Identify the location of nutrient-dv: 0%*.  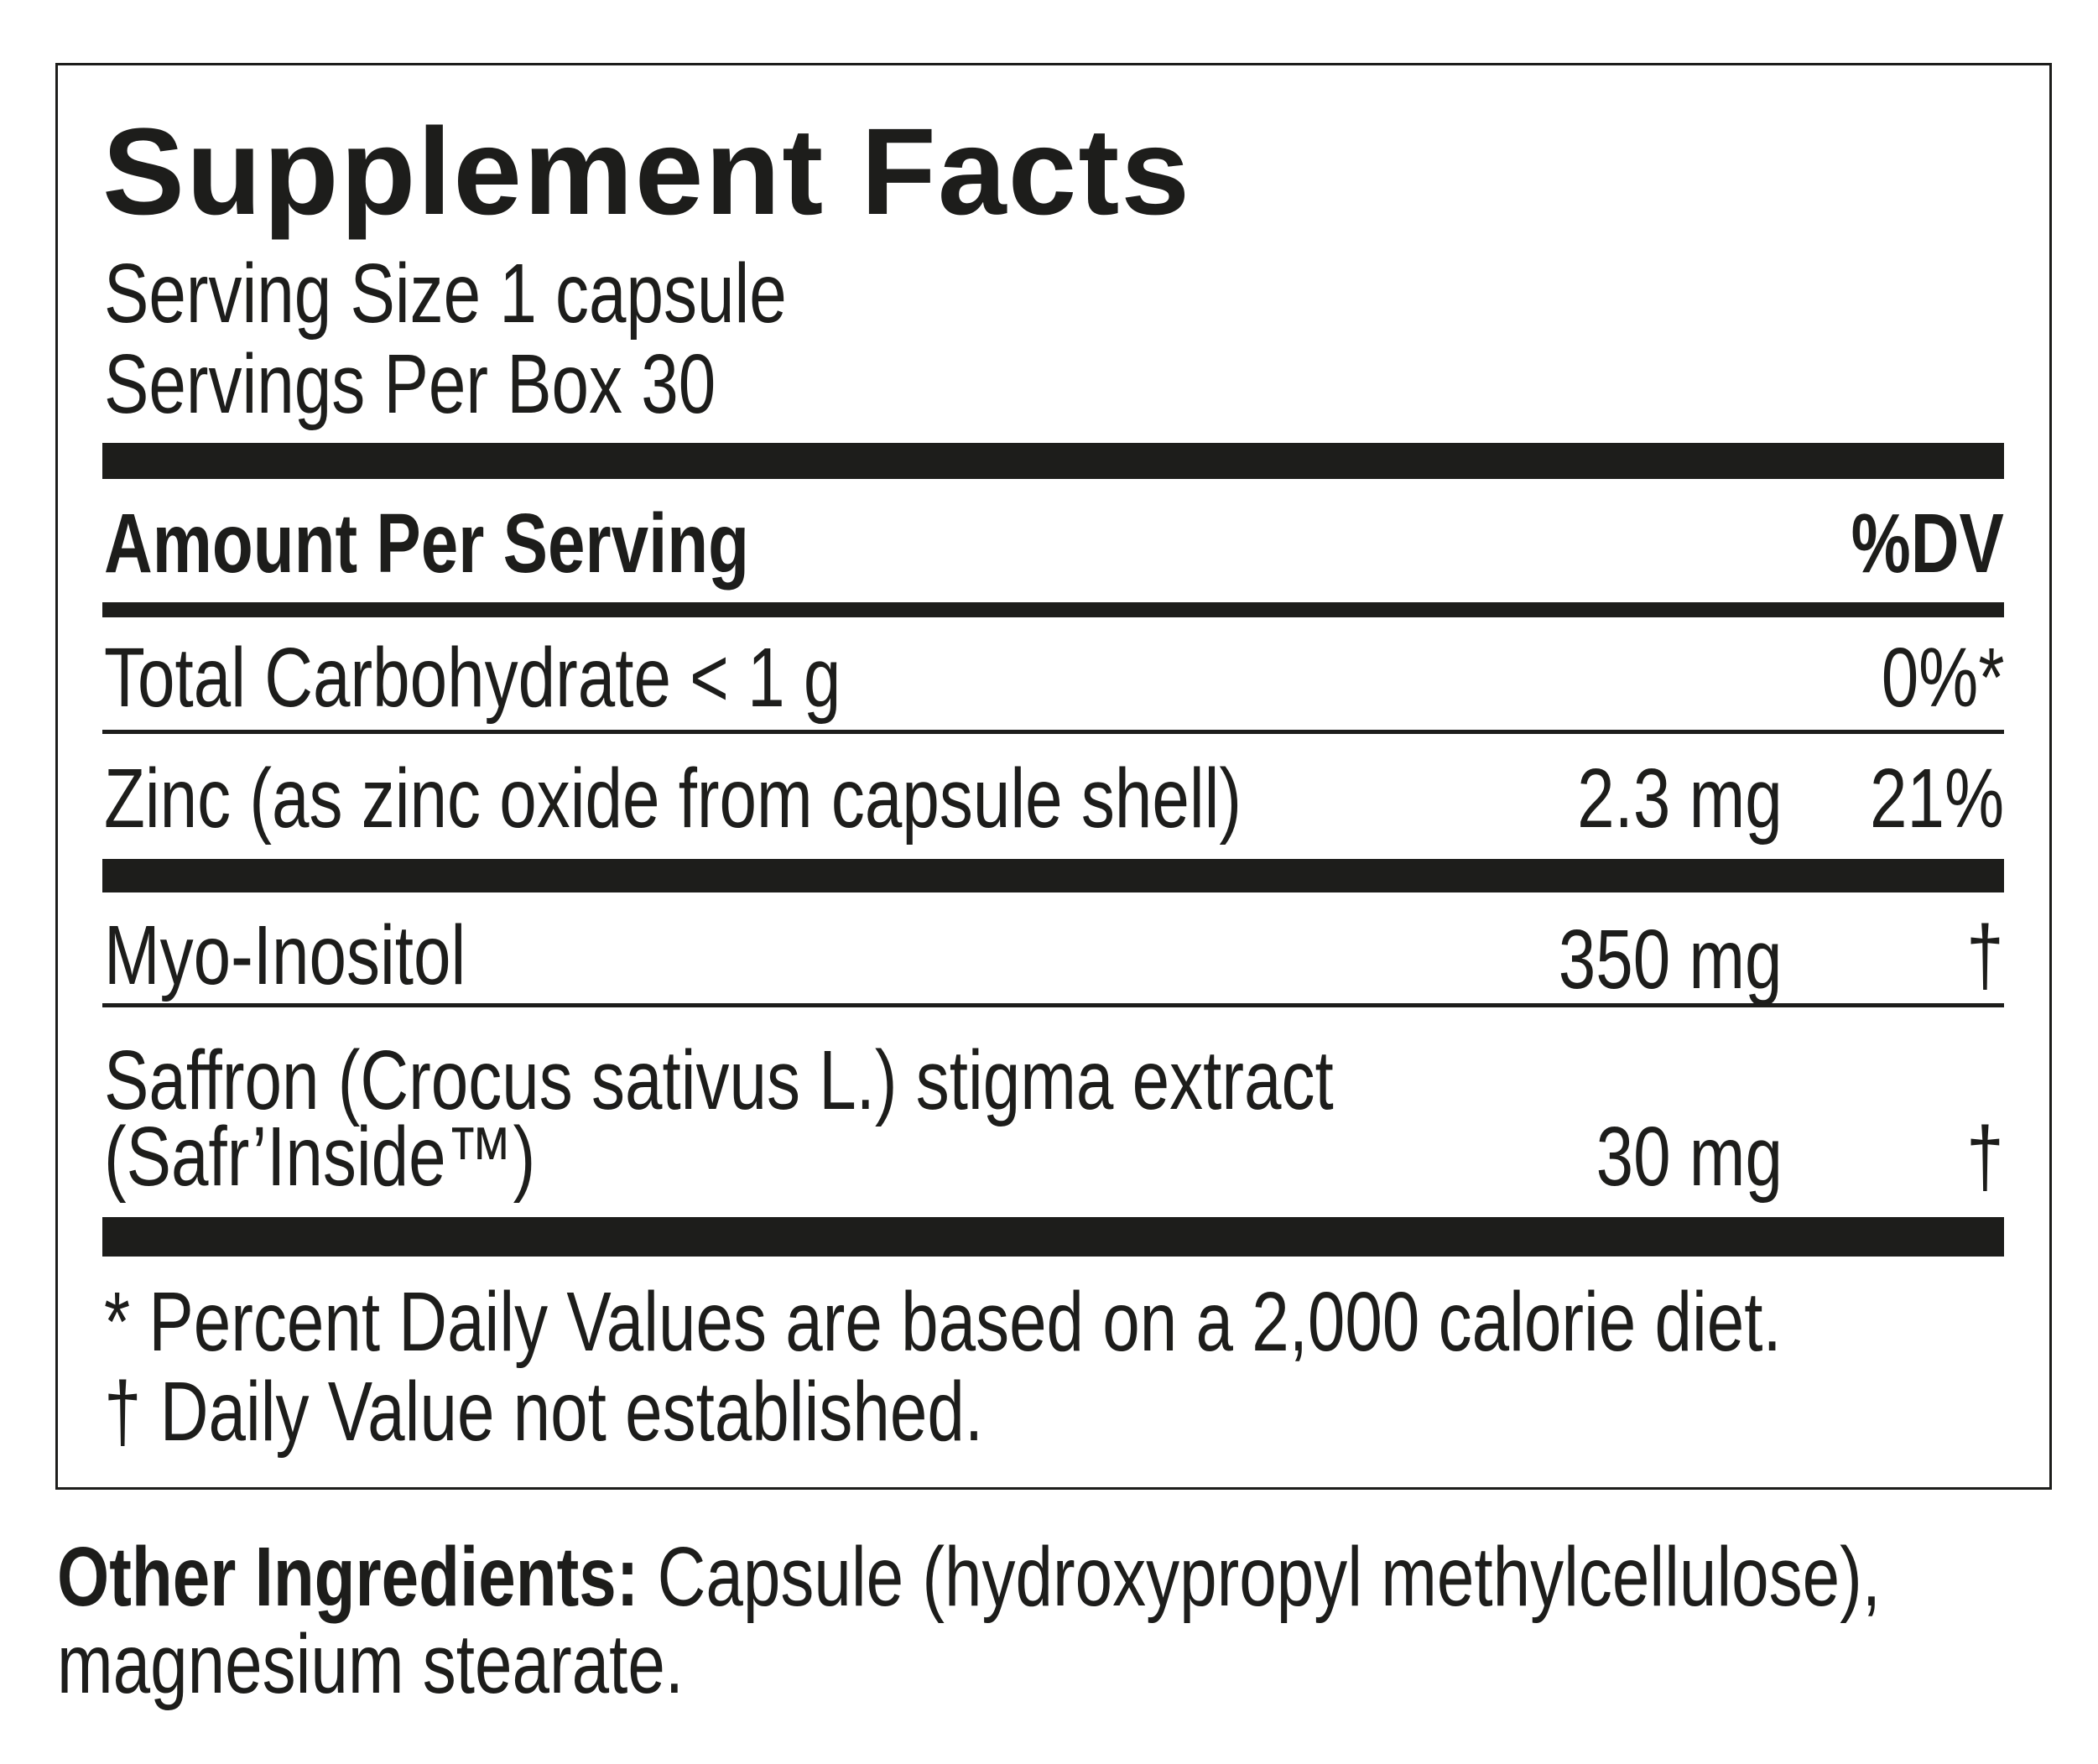
(1942, 678).